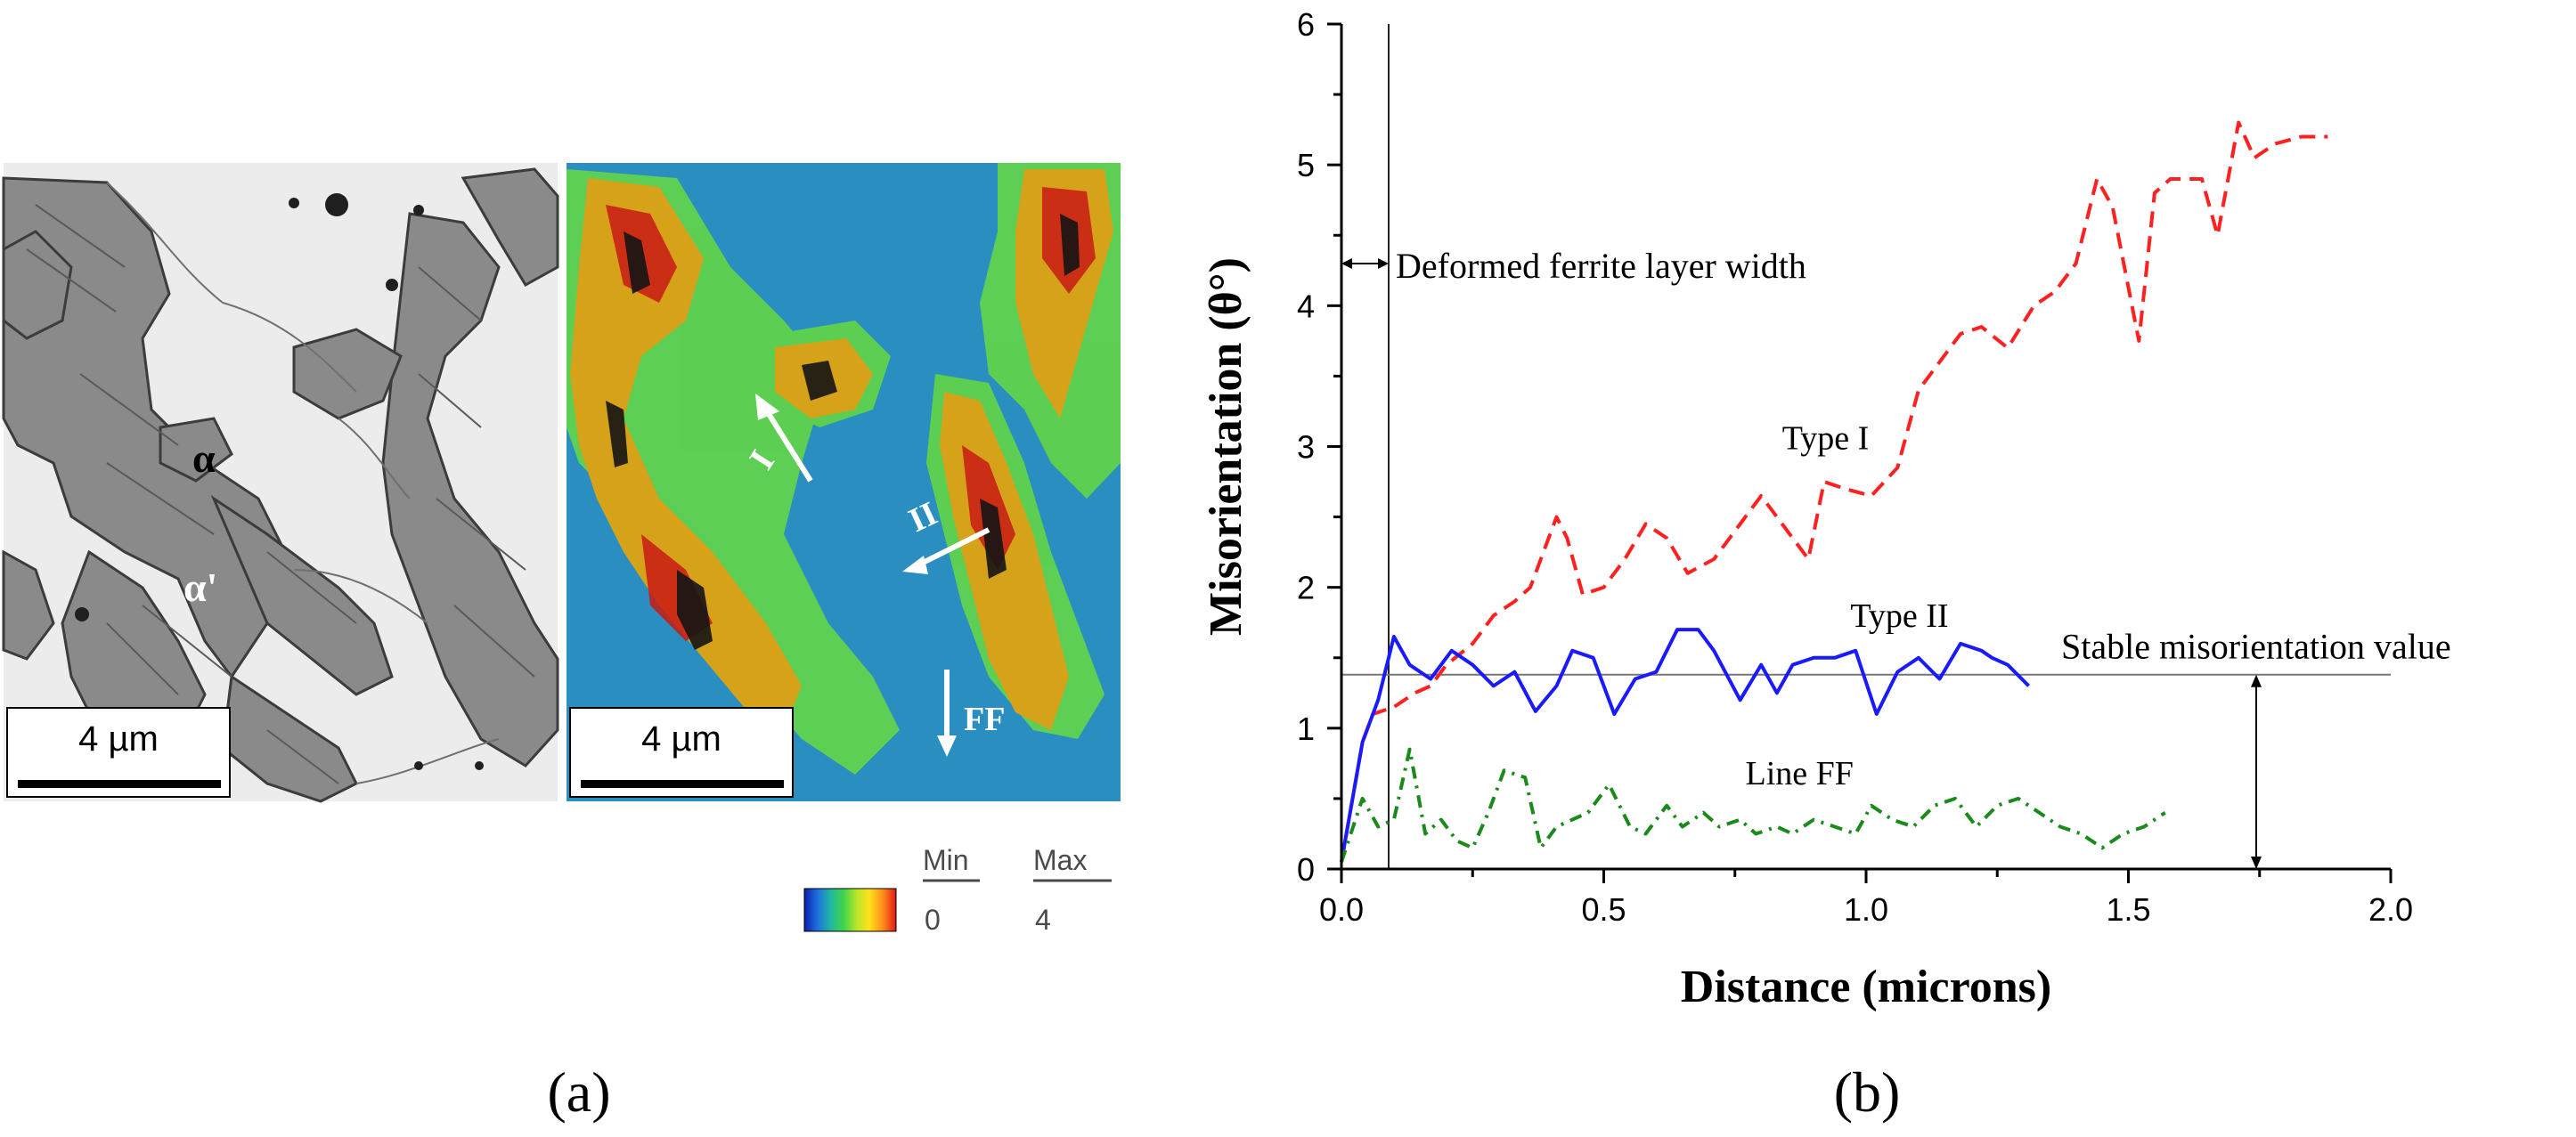 The height and width of the screenshot is (1137, 2576). Describe the element at coordinates (1306, 306) in the screenshot. I see `y-tick-label: 4` at that location.